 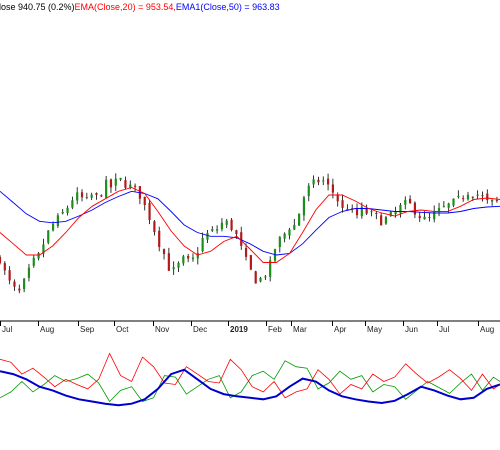 I want to click on x-tick-label: Oct, so click(x=122, y=329).